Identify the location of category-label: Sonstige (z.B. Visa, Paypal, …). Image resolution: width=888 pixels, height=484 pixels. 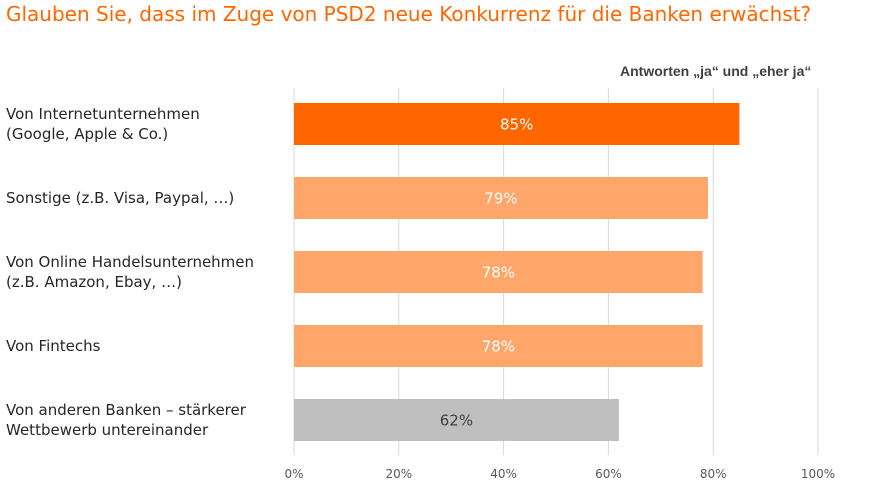
(120, 198).